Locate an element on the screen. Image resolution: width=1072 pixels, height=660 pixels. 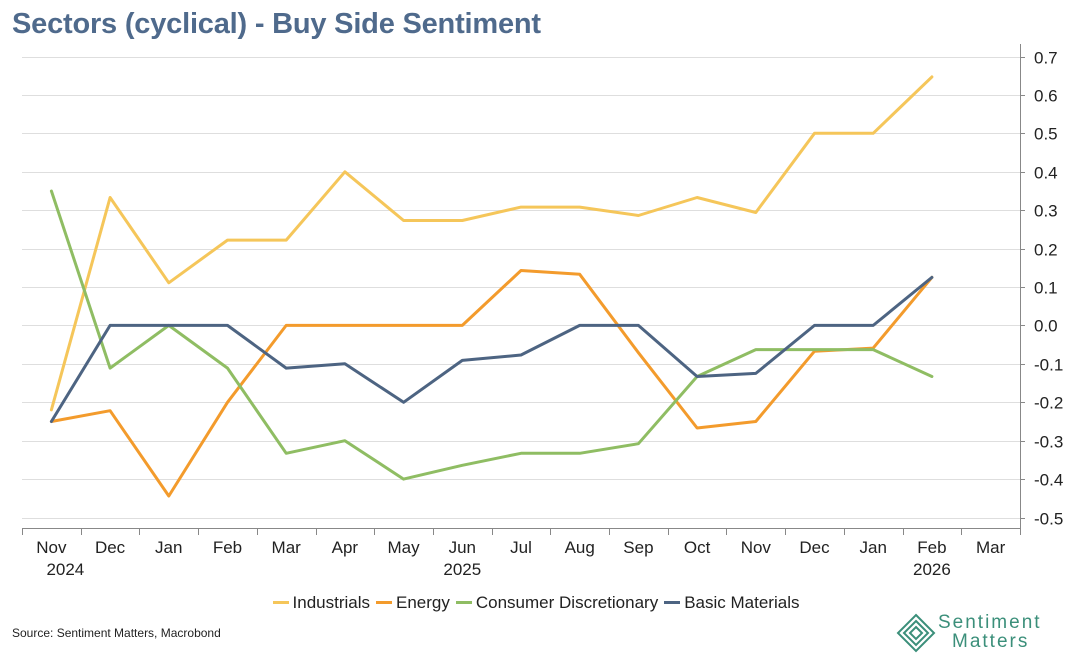
y-tick-label: 0.4 is located at coordinates (1046, 173).